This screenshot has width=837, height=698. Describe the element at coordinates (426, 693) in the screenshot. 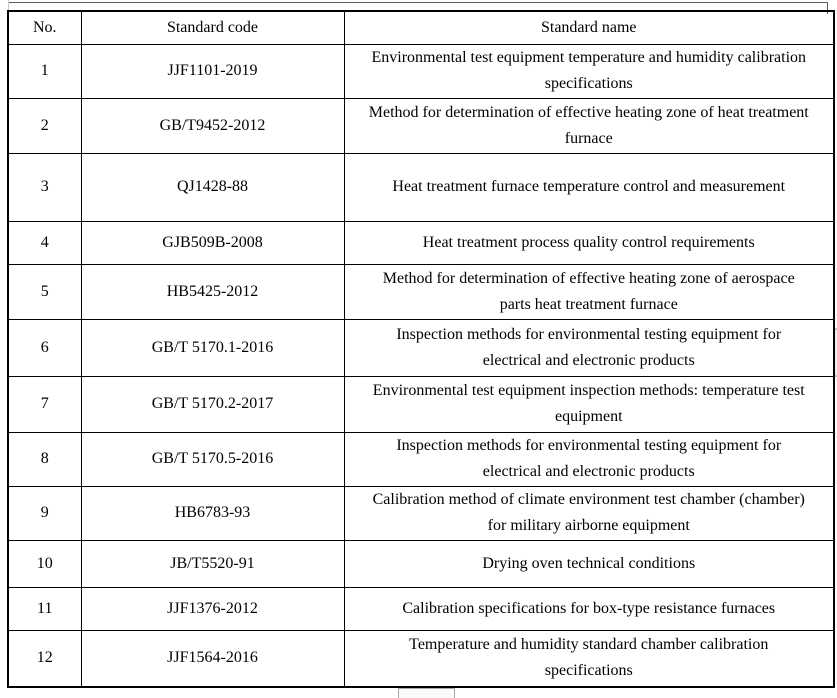

I see `cropped-bottom-box` at that location.